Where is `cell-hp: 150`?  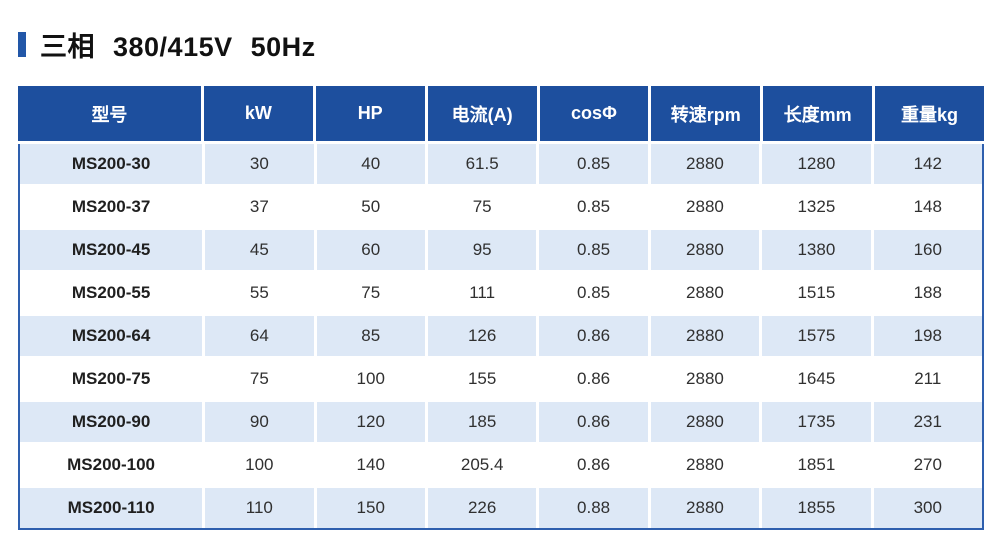 cell-hp: 150 is located at coordinates (370, 508).